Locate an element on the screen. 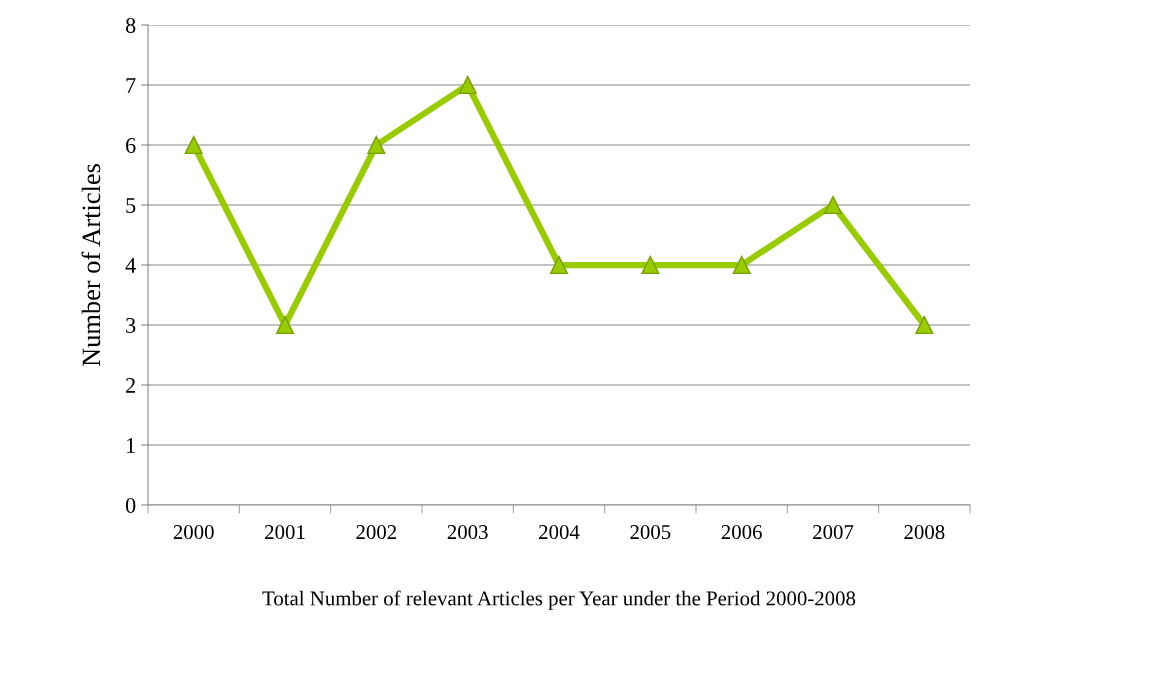 The width and height of the screenshot is (1165, 679). x-tick-label: 2008 is located at coordinates (924, 532).